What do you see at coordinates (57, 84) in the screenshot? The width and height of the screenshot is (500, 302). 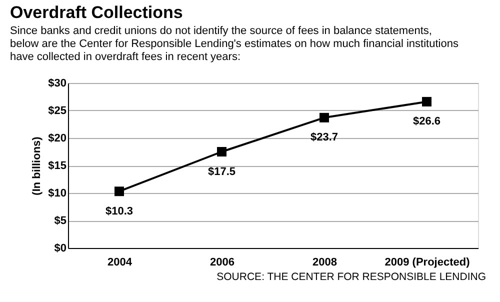 I see `y-tick-label: $30` at bounding box center [57, 84].